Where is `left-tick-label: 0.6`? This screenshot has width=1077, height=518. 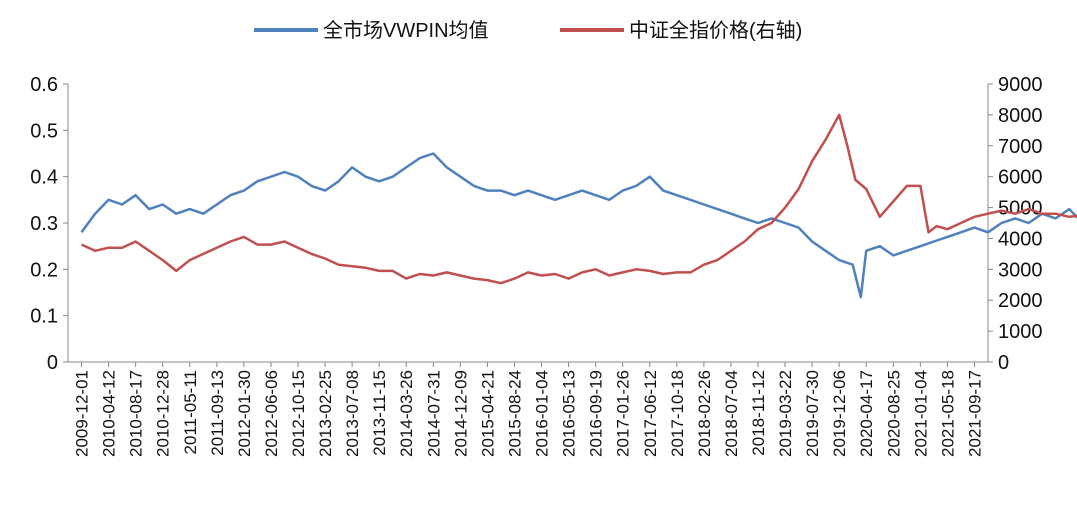
left-tick-label: 0.6 is located at coordinates (44, 85).